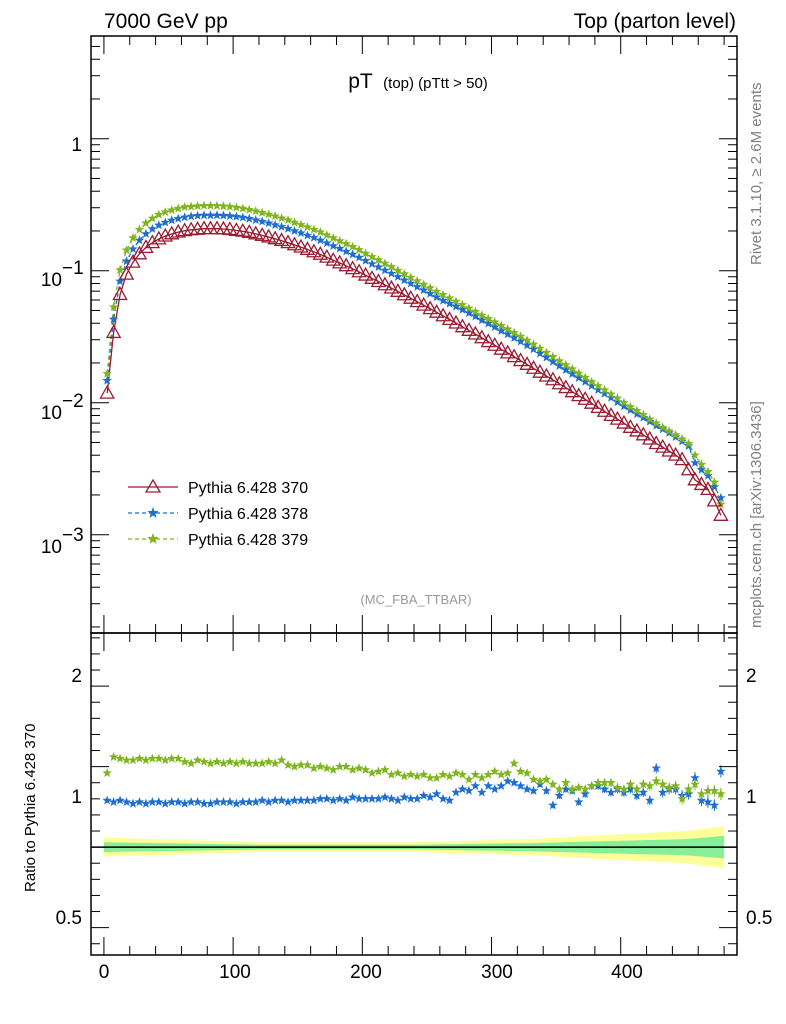  What do you see at coordinates (51, 280) in the screenshot?
I see `y-tick-label-0.1-base: 10` at bounding box center [51, 280].